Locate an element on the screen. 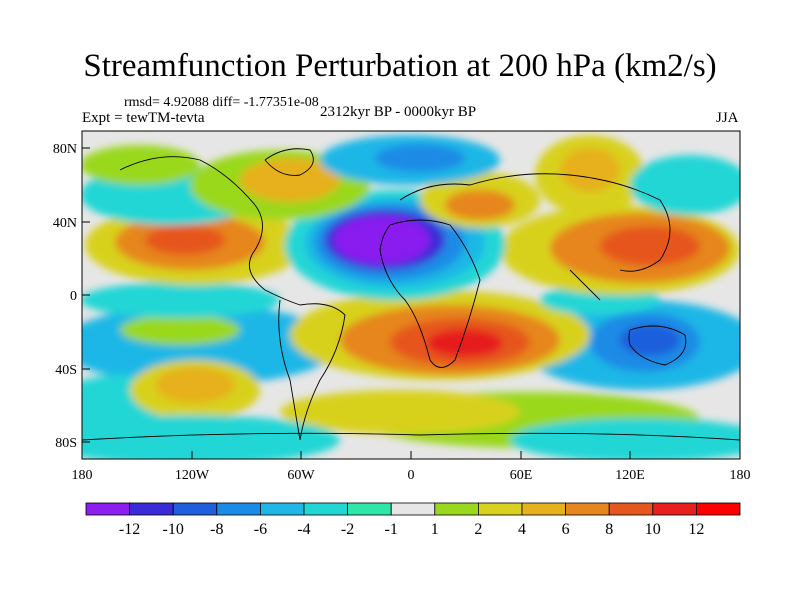 This screenshot has width=800, height=600. colorbar-label: -8 is located at coordinates (216, 529).